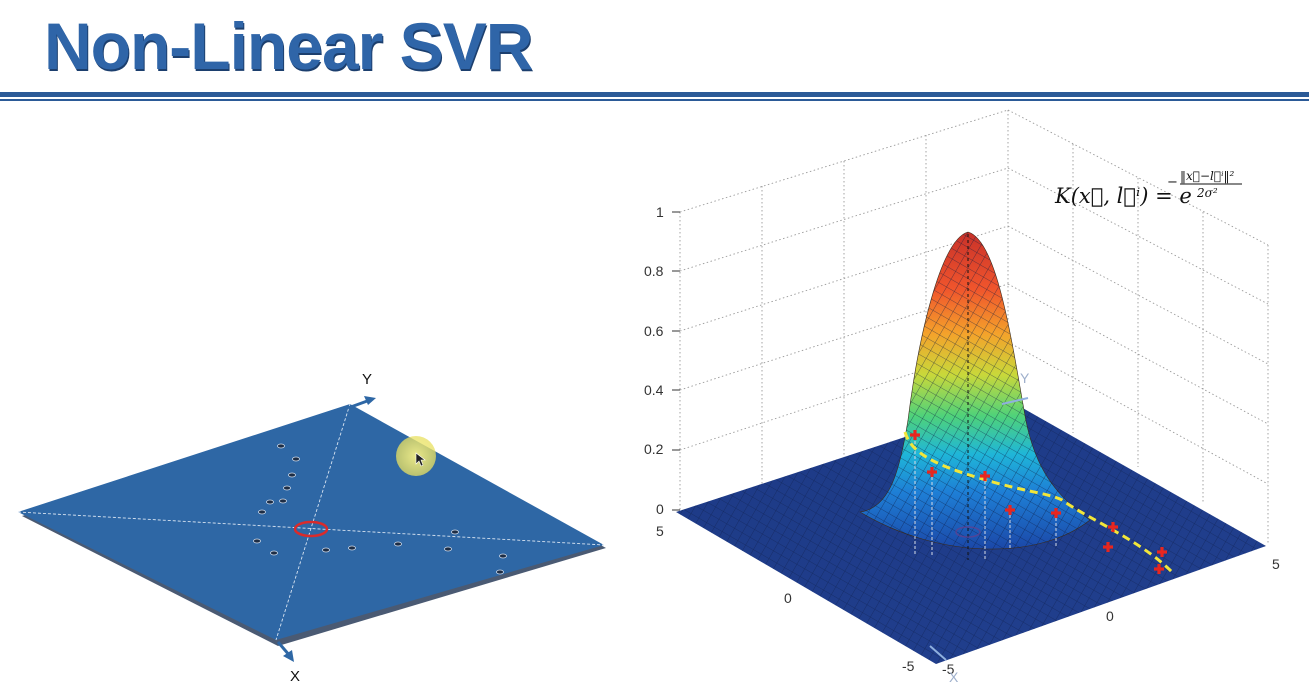 This screenshot has width=1309, height=688. What do you see at coordinates (420, 459) in the screenshot?
I see `mouse-cursor-icon` at bounding box center [420, 459].